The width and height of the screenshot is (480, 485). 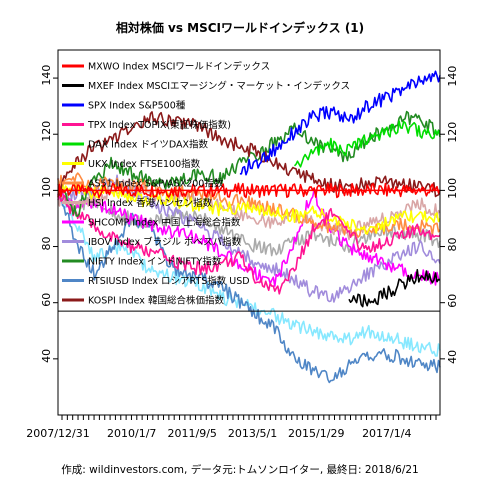 I want to click on legend-label-2: SPX Index S&P500種, so click(x=137, y=106).